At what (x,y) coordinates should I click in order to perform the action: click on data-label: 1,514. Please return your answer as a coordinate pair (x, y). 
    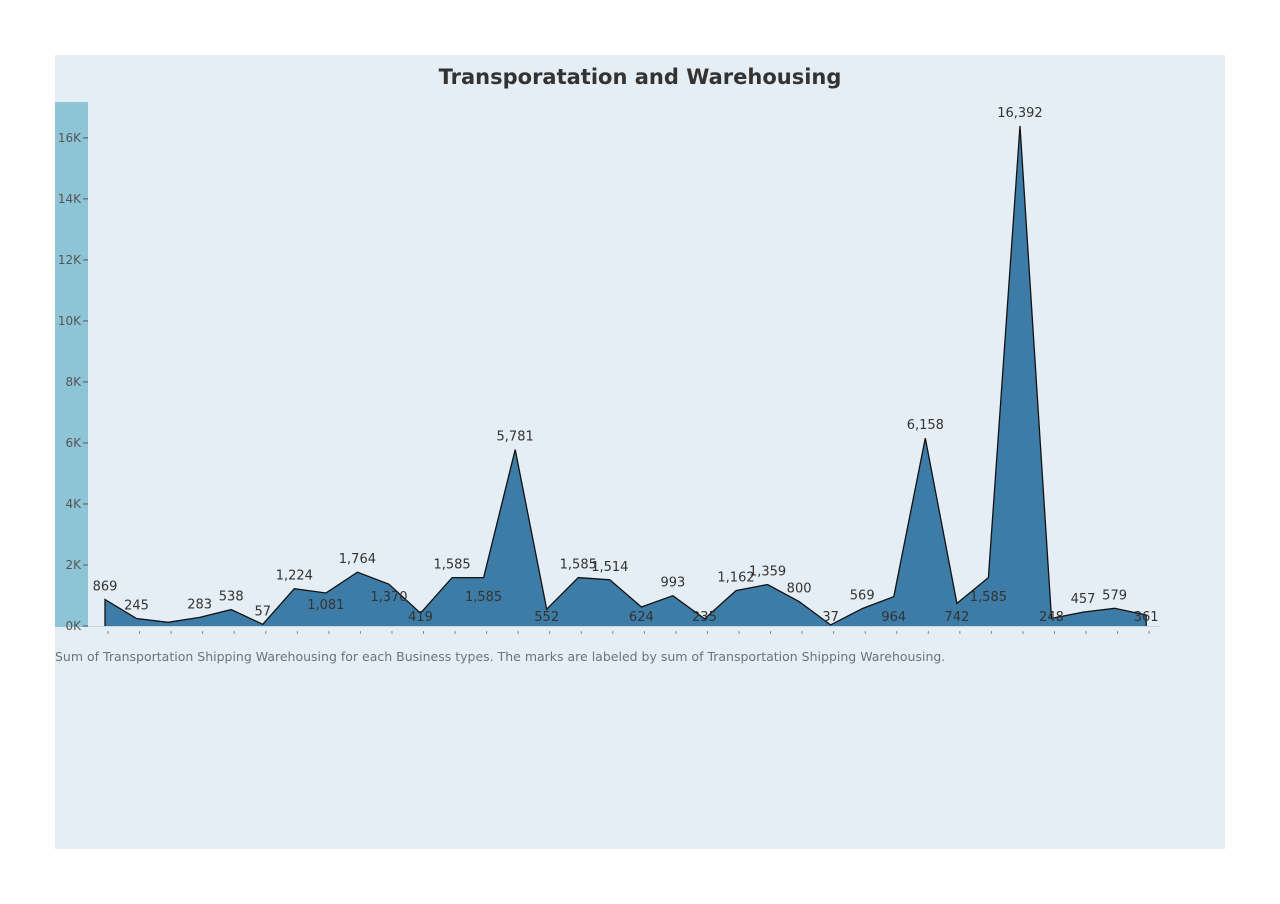
    Looking at the image, I should click on (609, 567).